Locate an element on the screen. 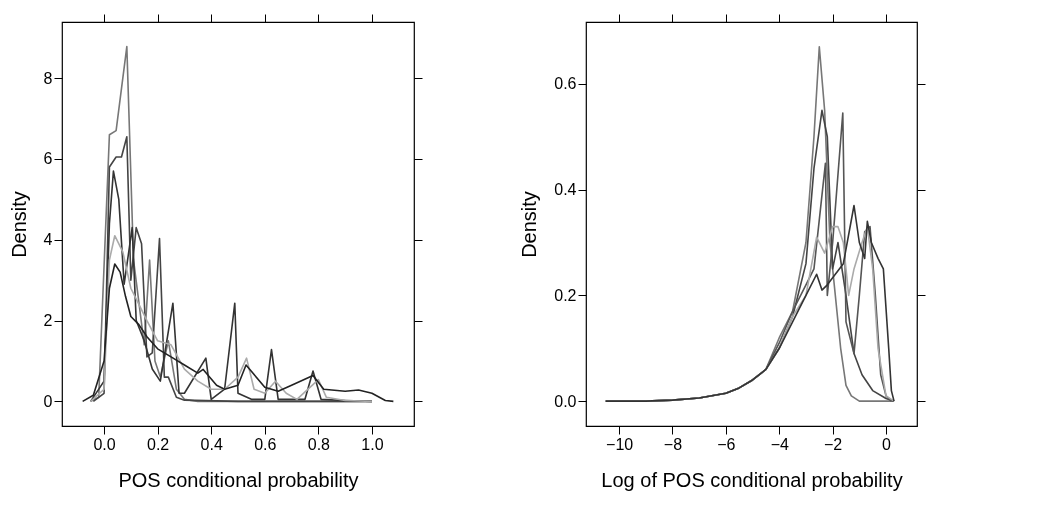 Image resolution: width=1039 pixels, height=529 pixels. x-tick-label: 0.4 is located at coordinates (211, 444).